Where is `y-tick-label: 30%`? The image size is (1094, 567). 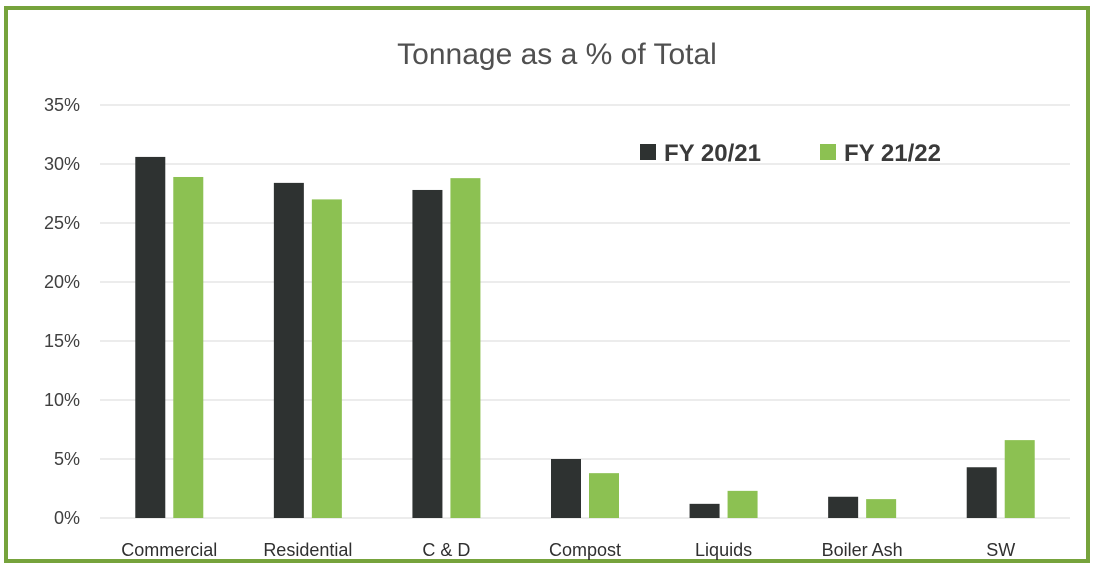 y-tick-label: 30% is located at coordinates (62, 164).